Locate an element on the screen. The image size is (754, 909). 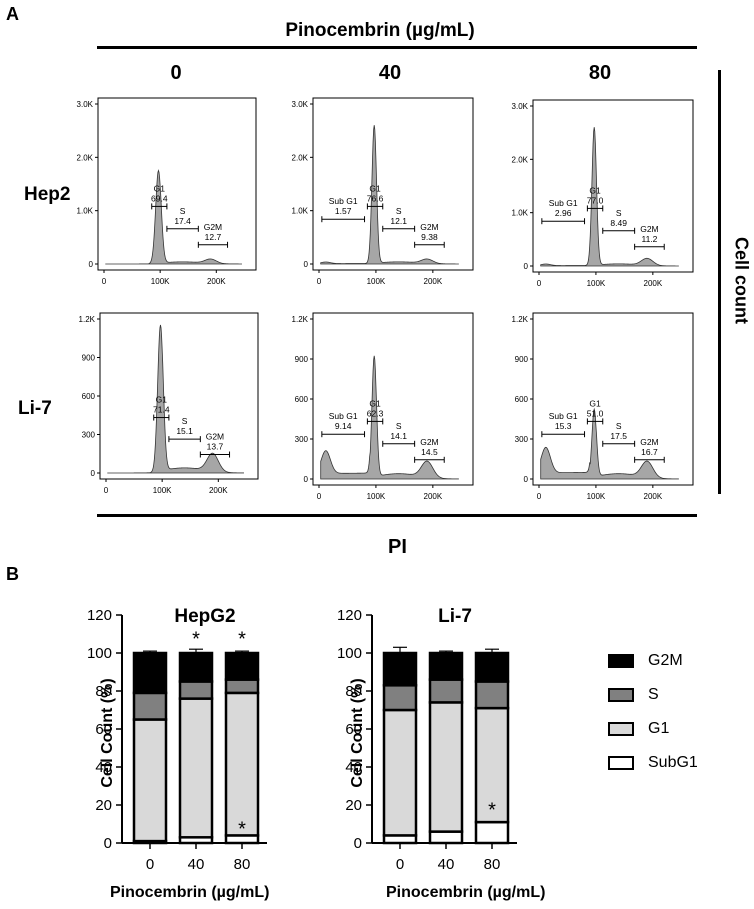
x-tick-label: 100K is located at coordinates (162, 490).